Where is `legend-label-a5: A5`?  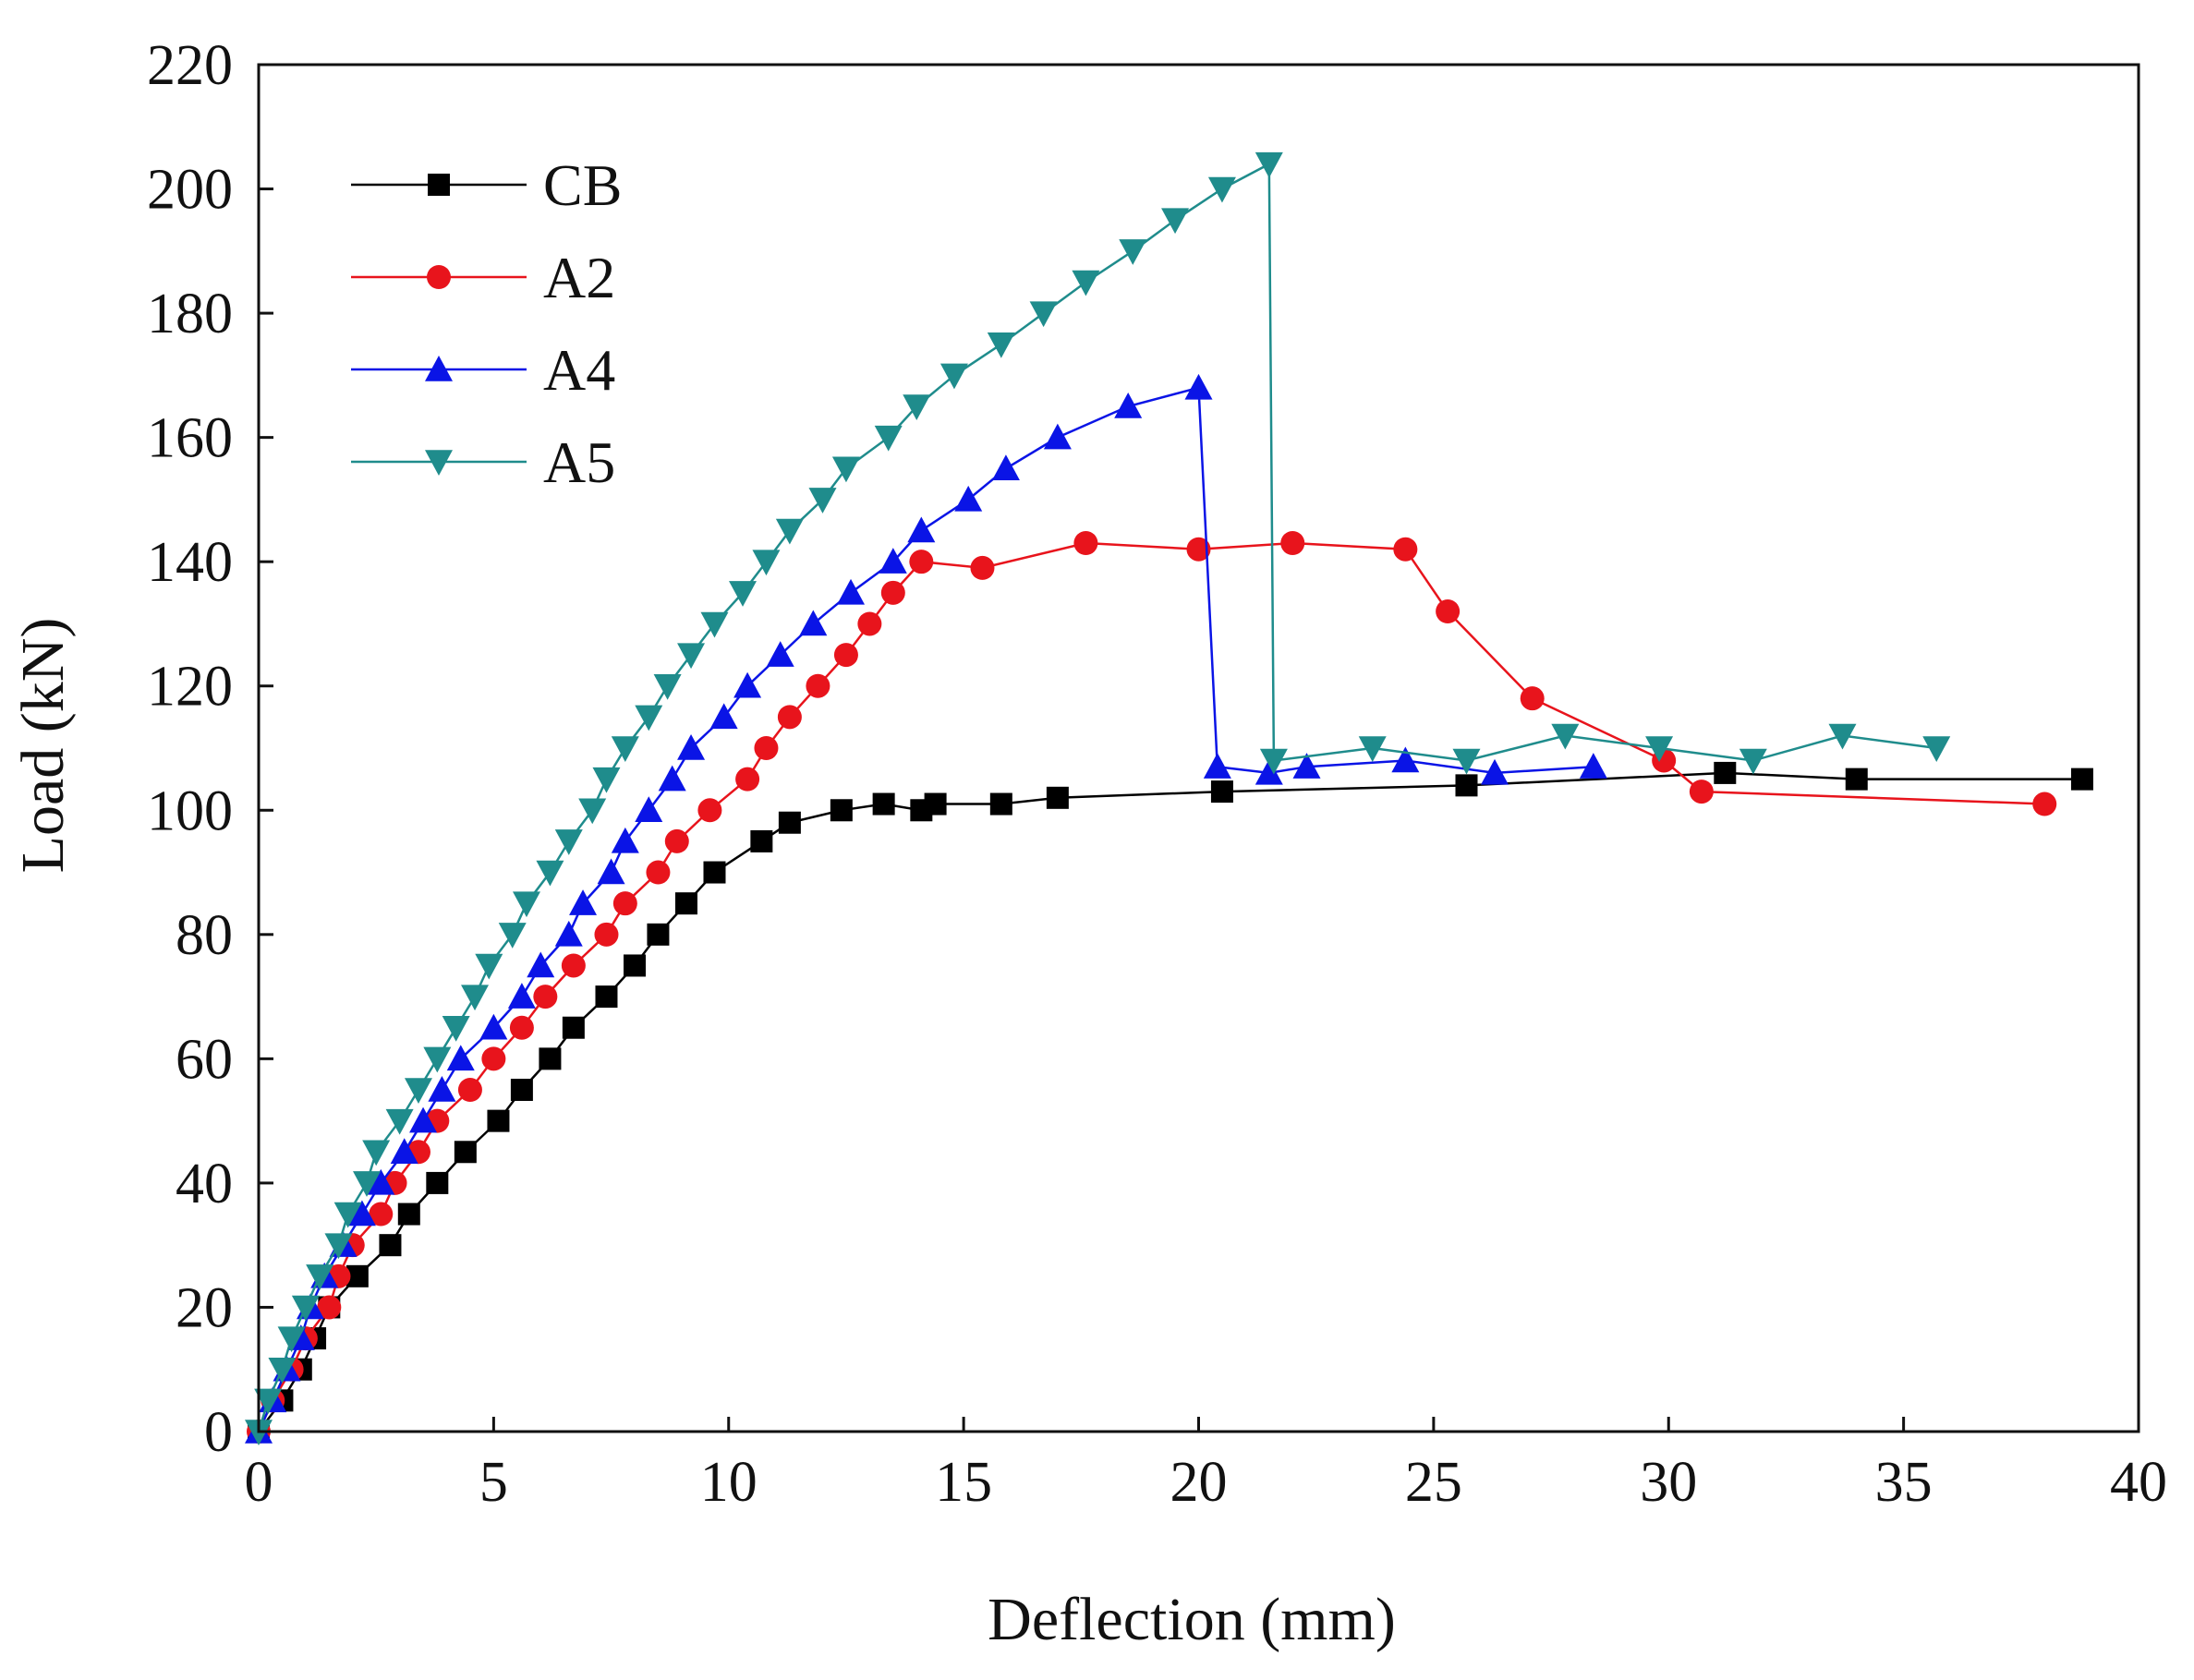
legend-label-a5: A5 is located at coordinates (579, 462).